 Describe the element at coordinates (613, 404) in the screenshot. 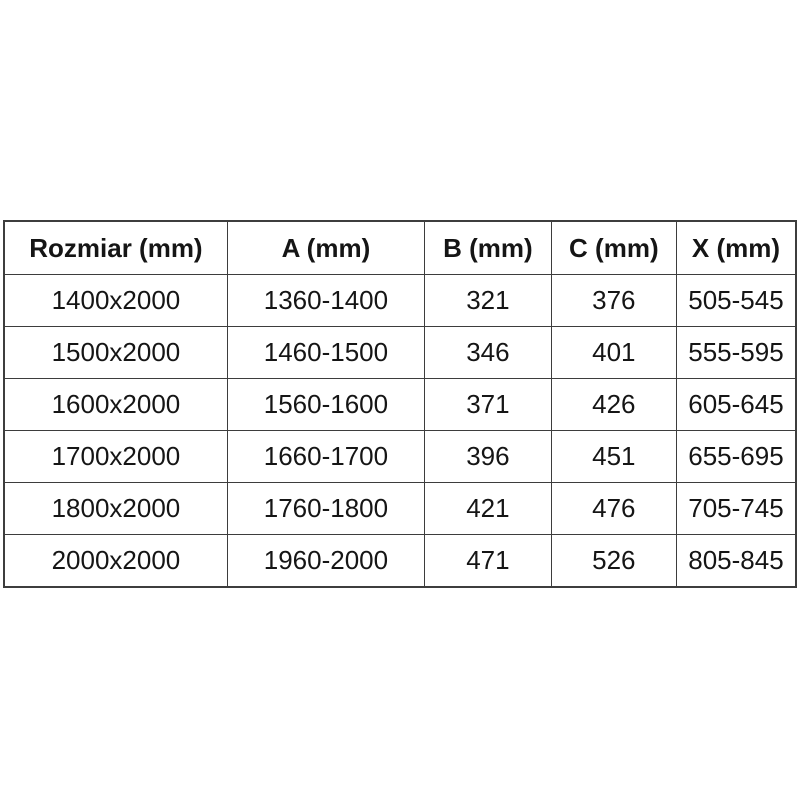

I see `cell-c: 426` at that location.